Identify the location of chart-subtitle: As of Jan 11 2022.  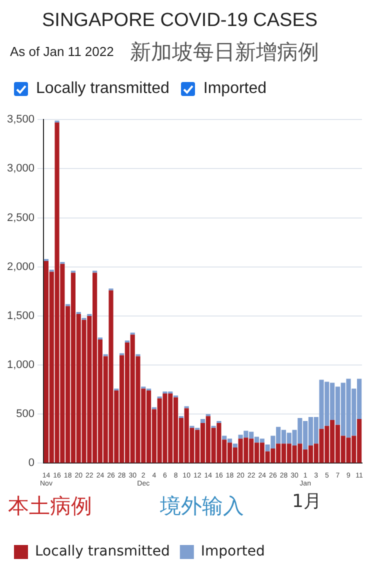
(62, 51).